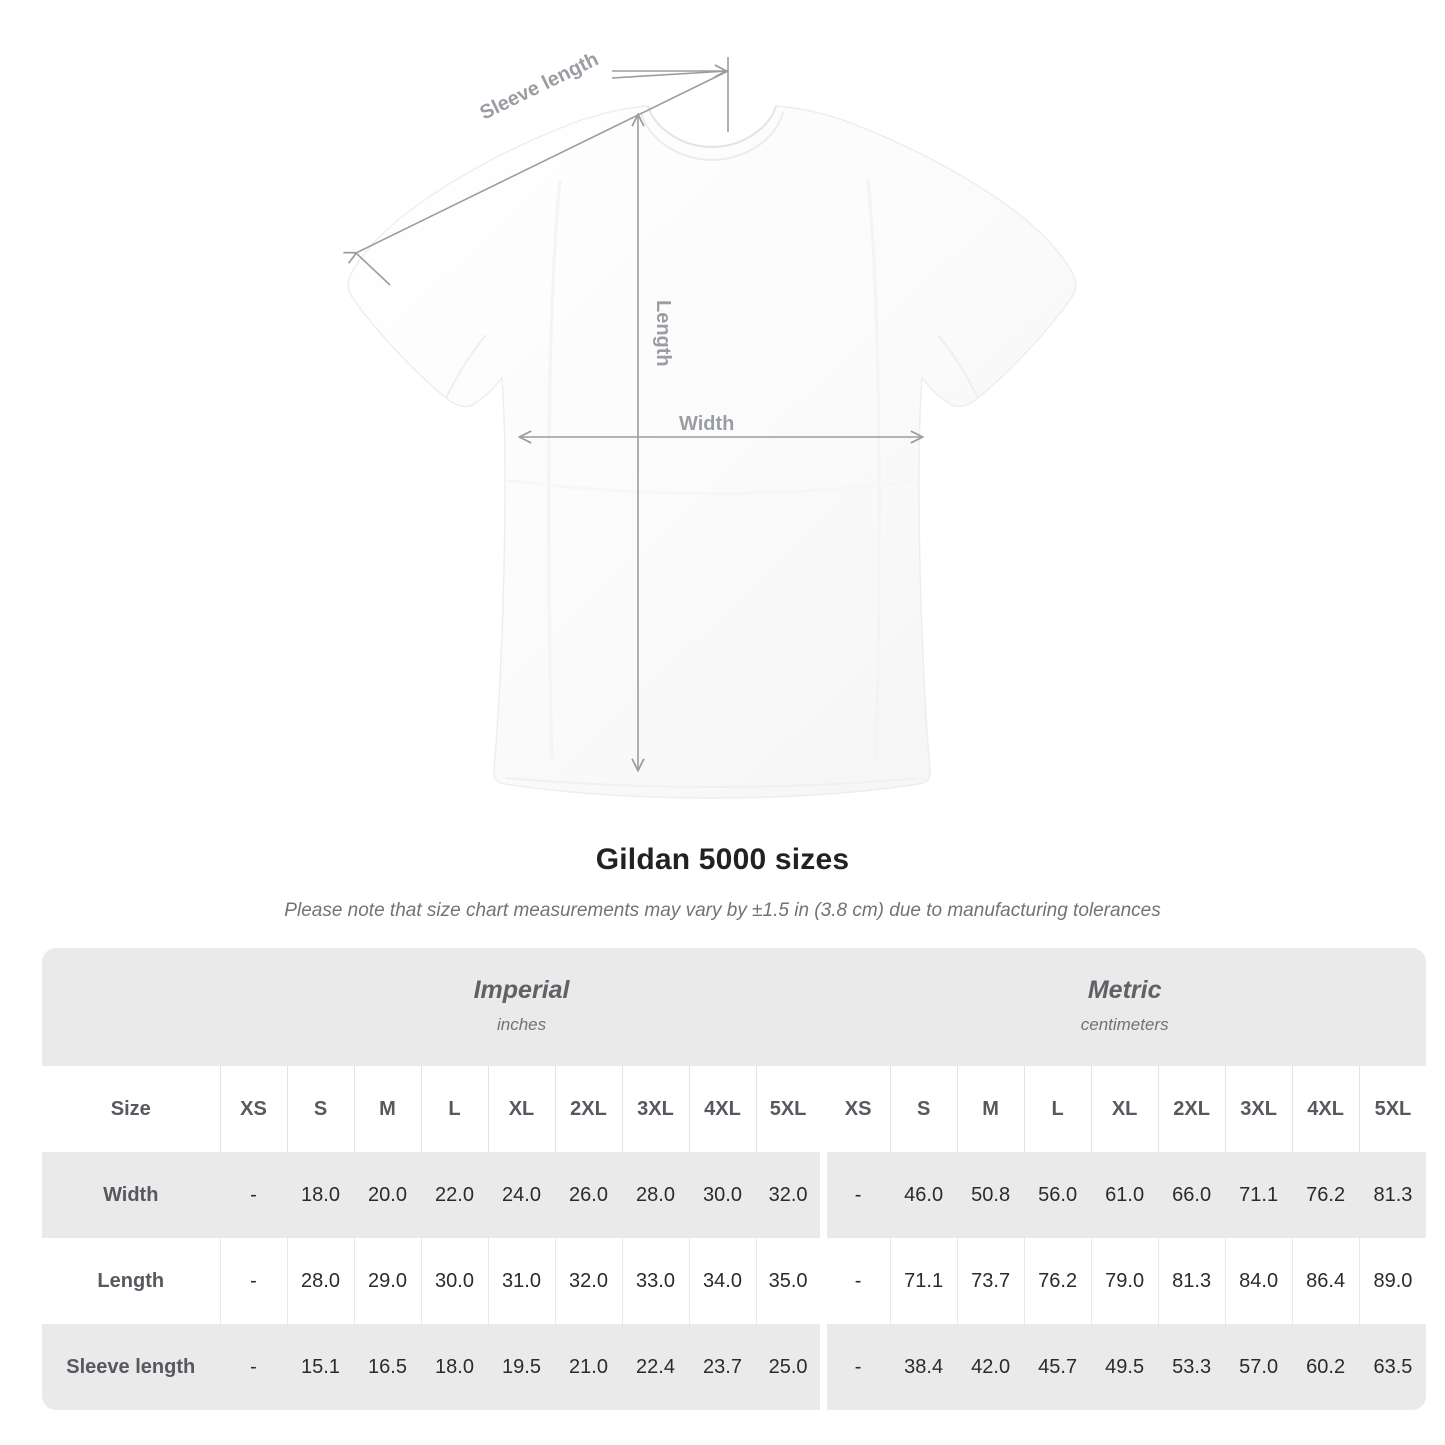 The image size is (1445, 1445). I want to click on cell-metric-3xl: 71.1, so click(1258, 1195).